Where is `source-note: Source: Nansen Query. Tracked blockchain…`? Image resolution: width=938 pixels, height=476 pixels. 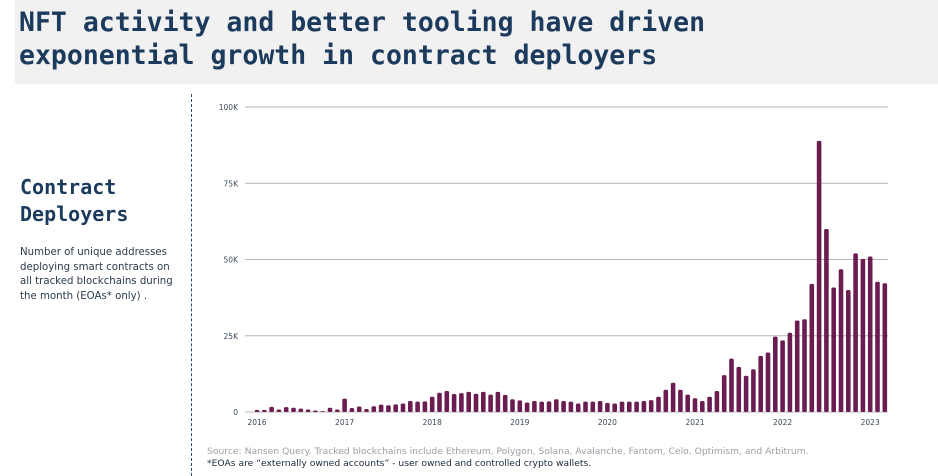 source-note: Source: Nansen Query. Tracked blockchain… is located at coordinates (508, 451).